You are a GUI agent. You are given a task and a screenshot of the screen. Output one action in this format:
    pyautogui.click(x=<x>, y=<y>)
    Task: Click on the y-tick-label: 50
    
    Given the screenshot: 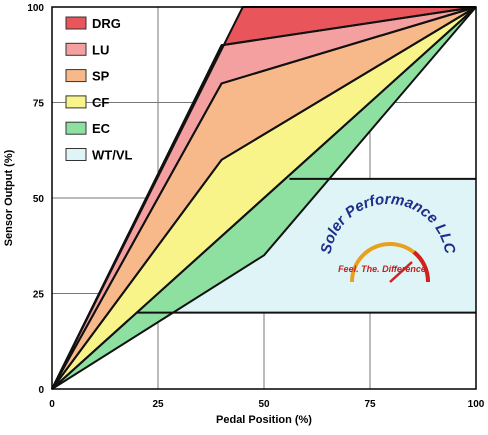 What is the action you would take?
    pyautogui.click(x=39, y=199)
    